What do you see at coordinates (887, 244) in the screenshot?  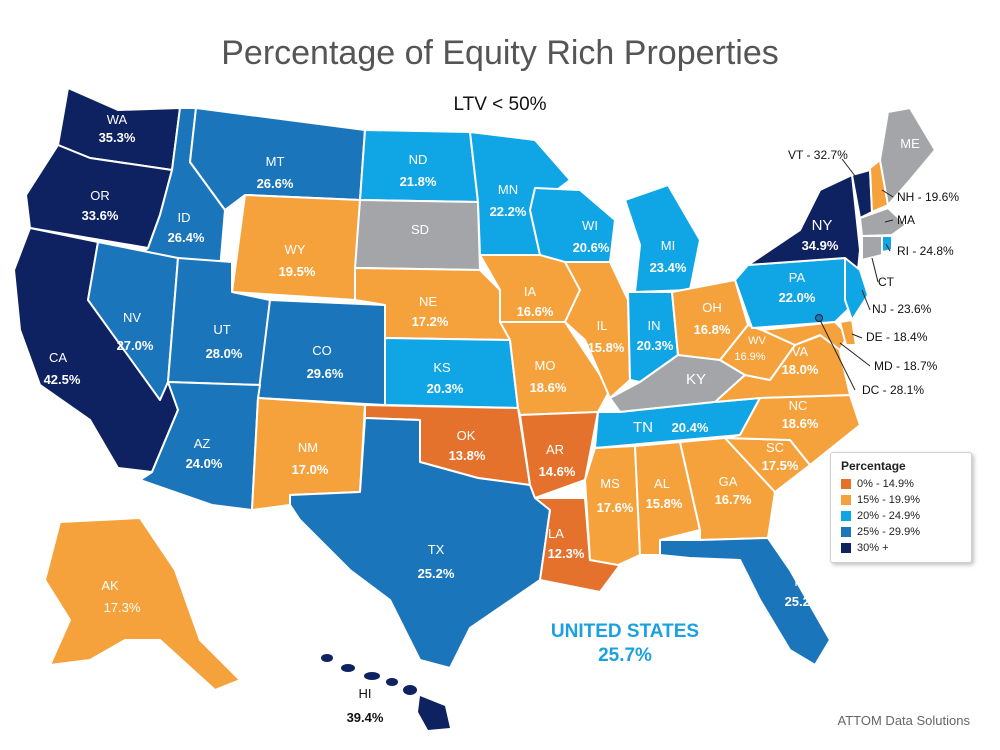 I see `state-ri` at bounding box center [887, 244].